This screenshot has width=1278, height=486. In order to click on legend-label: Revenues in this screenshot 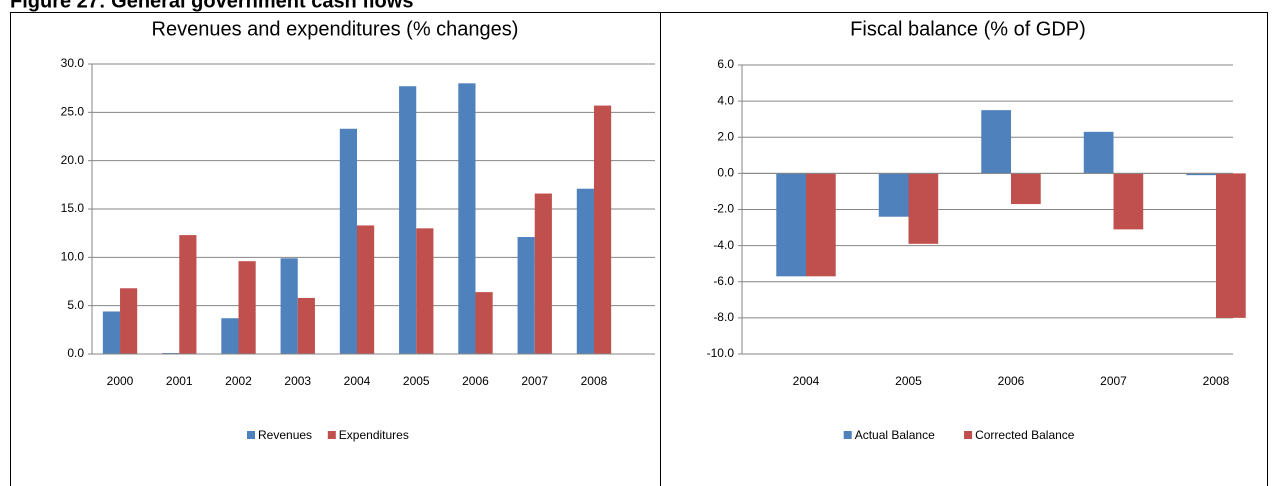, I will do `click(285, 435)`.